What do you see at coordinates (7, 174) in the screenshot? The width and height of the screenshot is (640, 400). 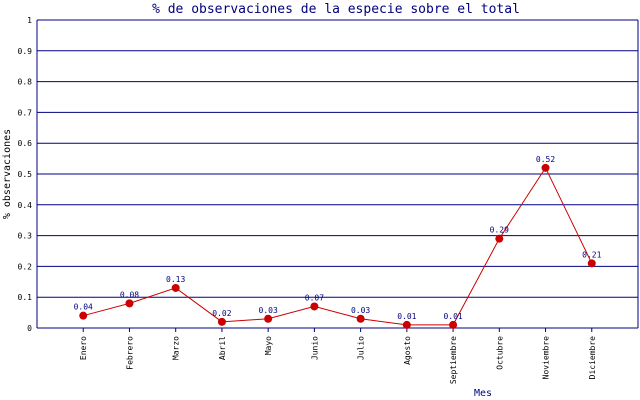 I see `y-axis-label: % observaciones` at bounding box center [7, 174].